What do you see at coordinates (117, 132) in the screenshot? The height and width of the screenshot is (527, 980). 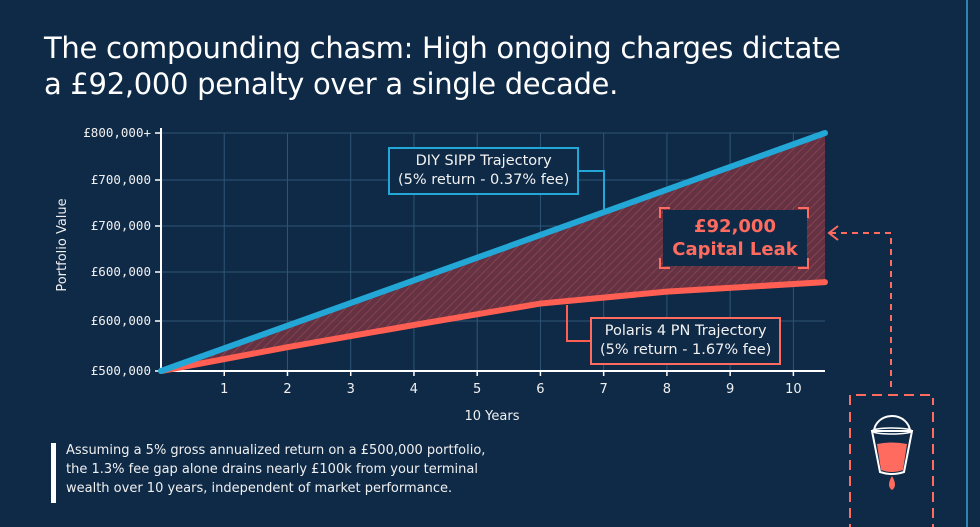 I see `y-tick-label: £800,000+` at bounding box center [117, 132].